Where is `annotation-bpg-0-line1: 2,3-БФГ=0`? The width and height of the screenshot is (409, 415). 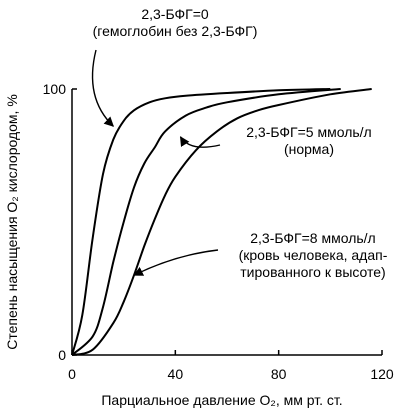
annotation-bpg-0-line1: 2,3-БФГ=0 is located at coordinates (175, 14).